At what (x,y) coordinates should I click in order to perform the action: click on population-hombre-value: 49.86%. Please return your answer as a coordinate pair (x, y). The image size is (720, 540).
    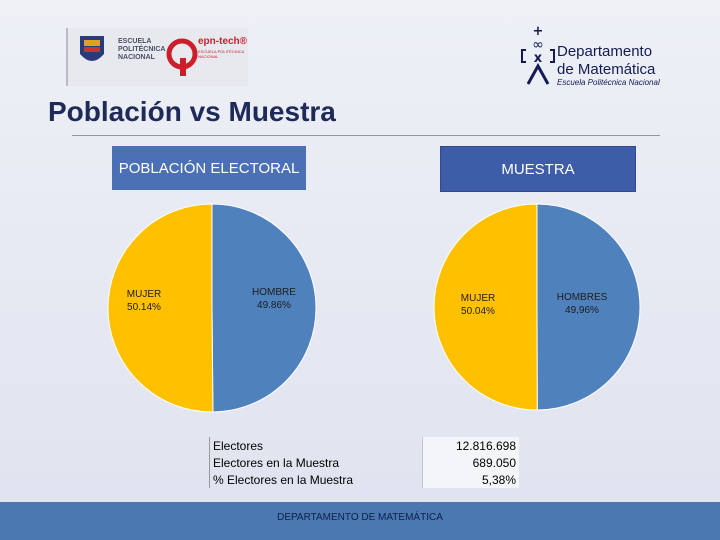
    Looking at the image, I should click on (274, 305).